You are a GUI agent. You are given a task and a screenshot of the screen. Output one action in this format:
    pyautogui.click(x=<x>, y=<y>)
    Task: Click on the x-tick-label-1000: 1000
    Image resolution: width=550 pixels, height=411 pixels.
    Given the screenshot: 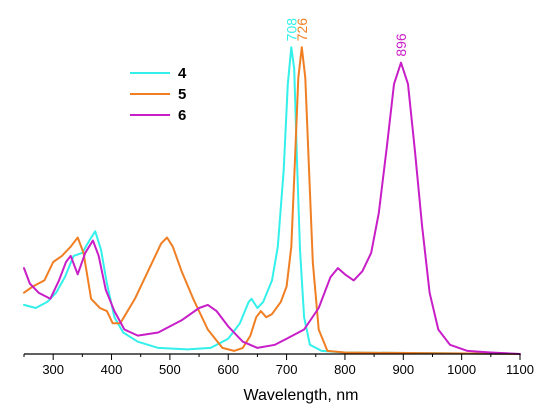 What is the action you would take?
    pyautogui.click(x=461, y=369)
    